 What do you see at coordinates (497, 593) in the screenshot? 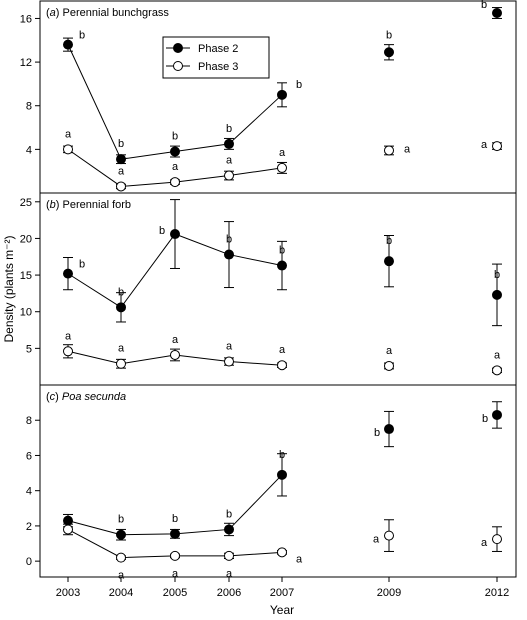
I see `x-tick-label: 2012` at bounding box center [497, 593].